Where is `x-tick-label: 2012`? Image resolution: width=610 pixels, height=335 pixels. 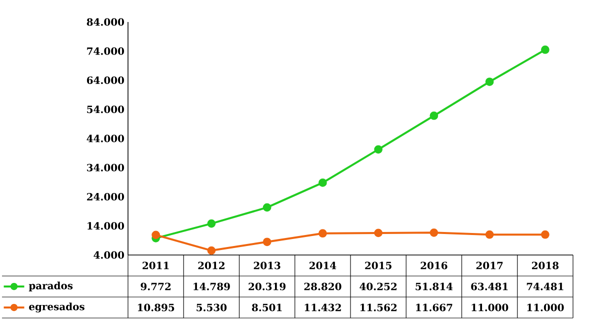
x-tick-label: 2012 is located at coordinates (211, 266).